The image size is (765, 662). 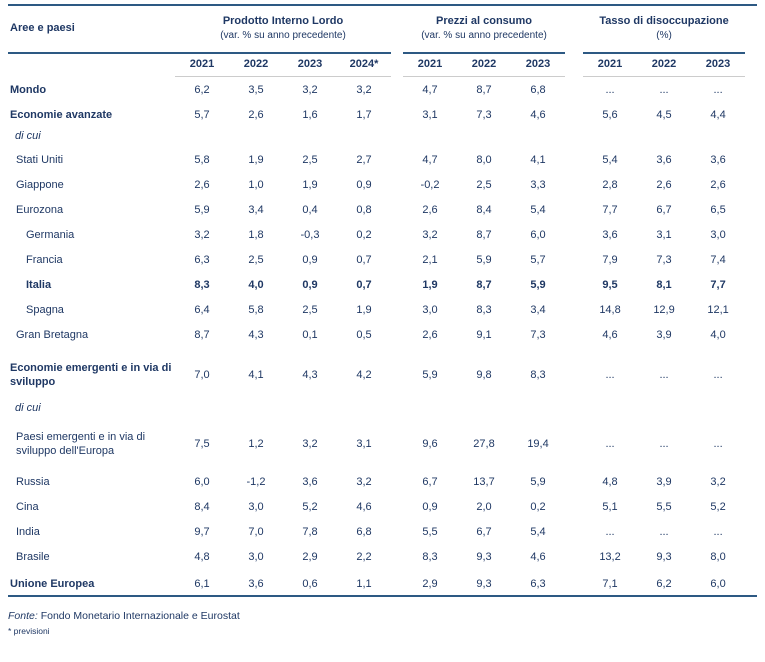 I want to click on row-label: Brasile, so click(x=33, y=556).